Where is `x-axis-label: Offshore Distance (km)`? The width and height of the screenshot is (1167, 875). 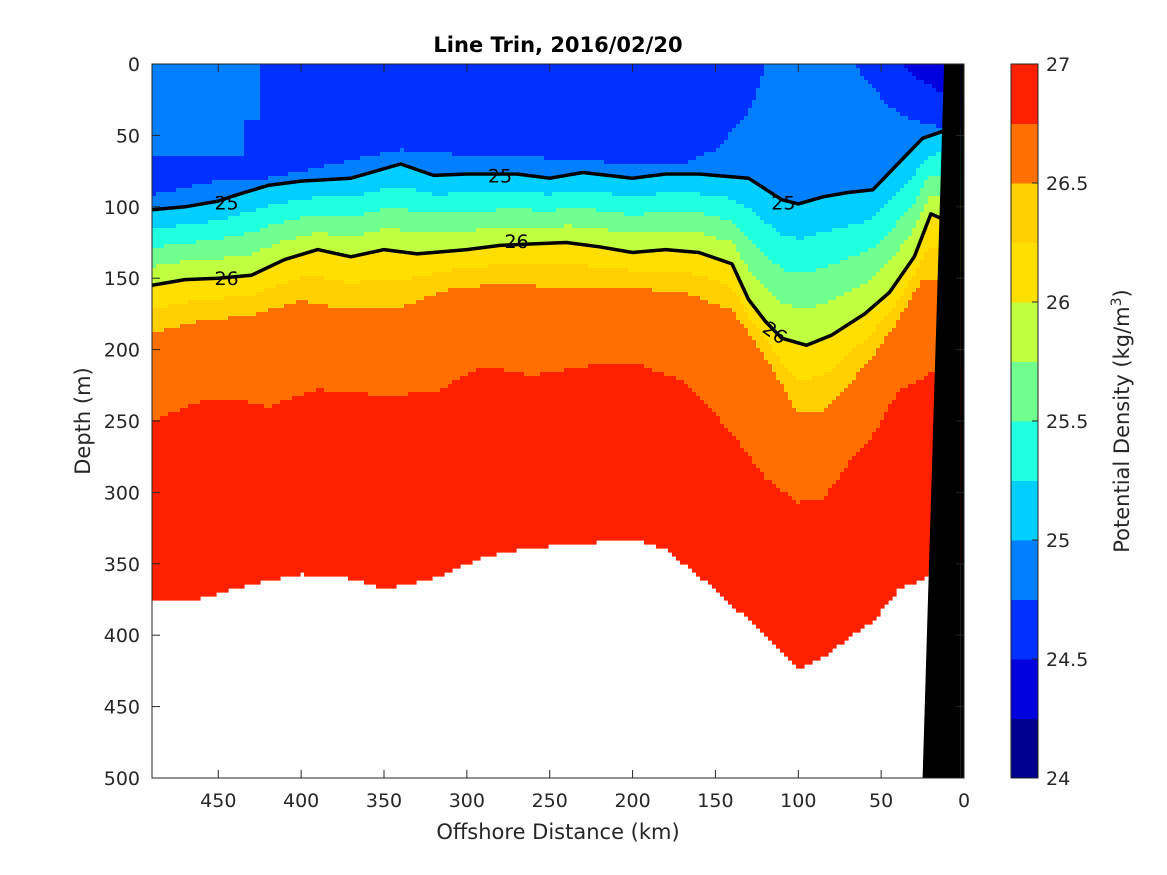 x-axis-label: Offshore Distance (km) is located at coordinates (557, 832).